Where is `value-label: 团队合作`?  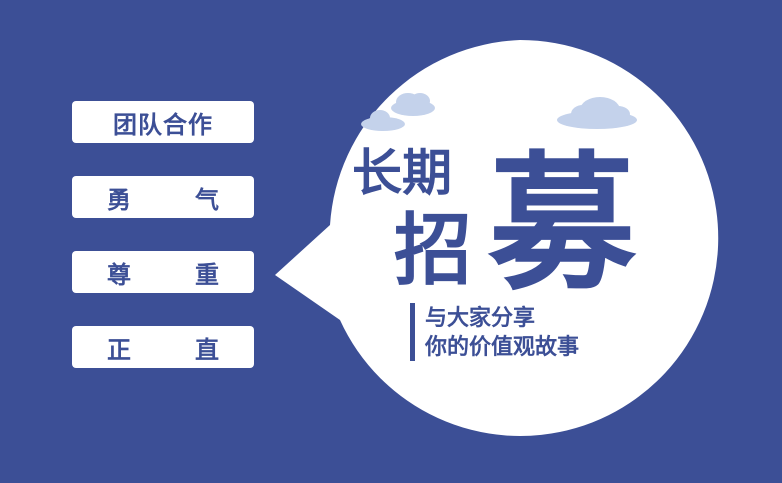
value-label: 团队合作 is located at coordinates (163, 124).